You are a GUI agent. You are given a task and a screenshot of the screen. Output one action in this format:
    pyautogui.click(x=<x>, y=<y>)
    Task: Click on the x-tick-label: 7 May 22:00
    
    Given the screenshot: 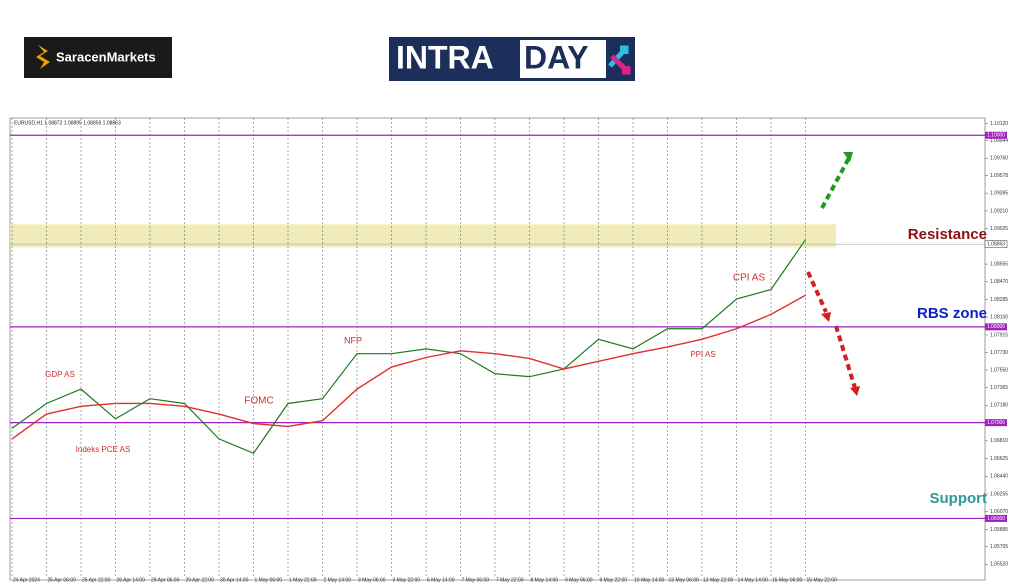 What is the action you would take?
    pyautogui.click(x=510, y=580)
    